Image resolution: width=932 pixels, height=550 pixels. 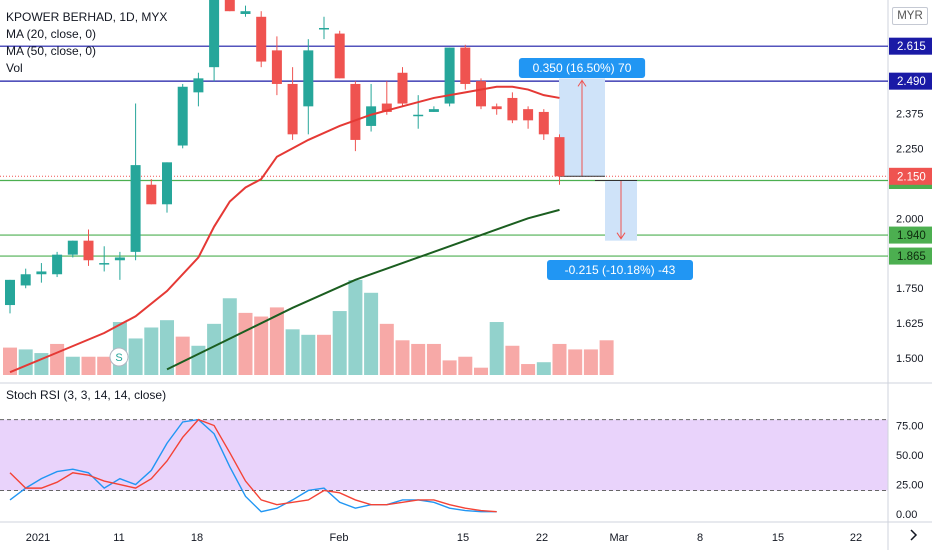 What do you see at coordinates (87, 17) in the screenshot?
I see `legend-title: KPOWER BERHAD, 1D, MYX` at bounding box center [87, 17].